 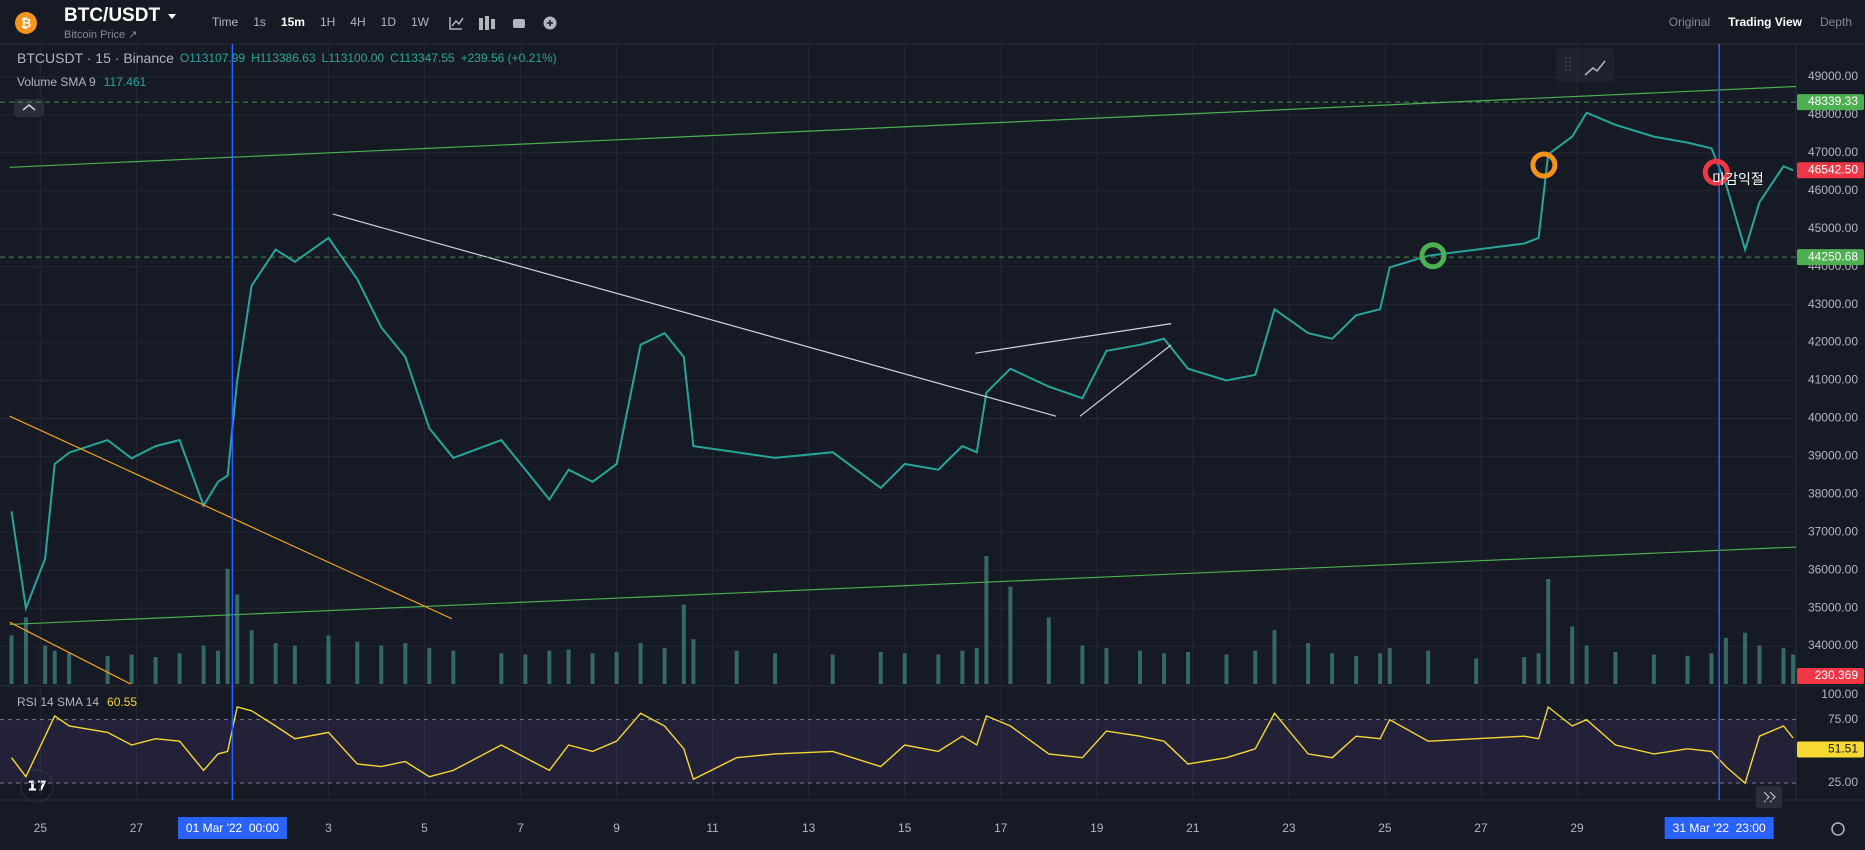 What do you see at coordinates (122, 702) in the screenshot?
I see `rsi-legend-part: 60.55` at bounding box center [122, 702].